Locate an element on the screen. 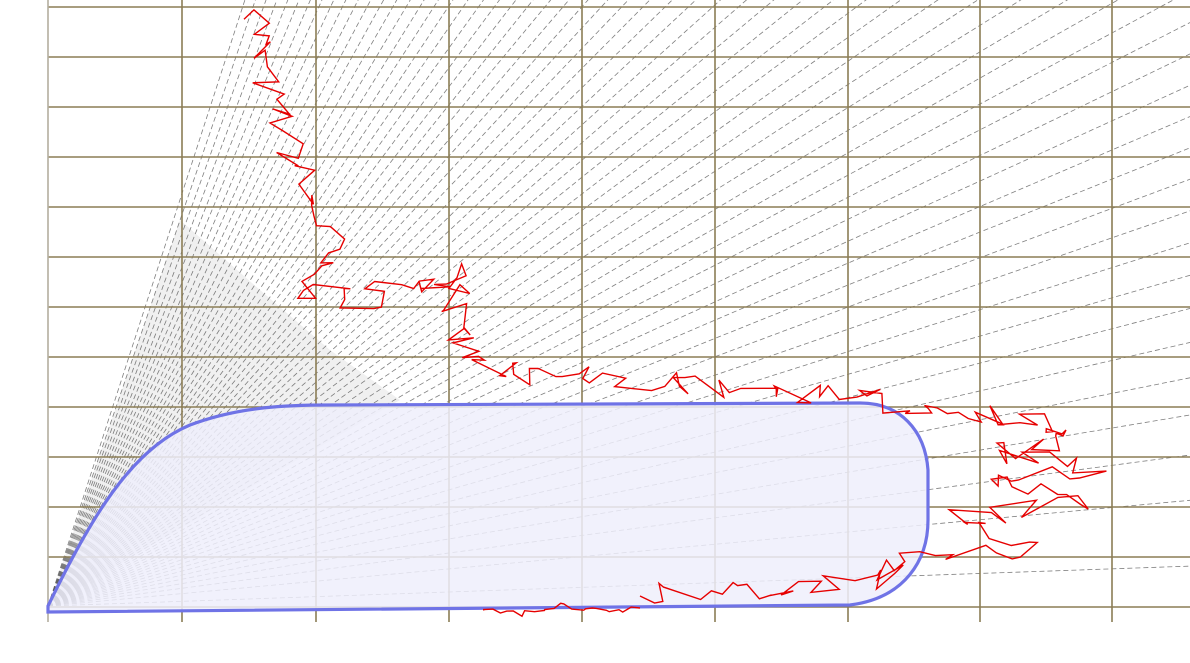 The height and width of the screenshot is (663, 1190). noise-trace-lower is located at coordinates (562, 610).